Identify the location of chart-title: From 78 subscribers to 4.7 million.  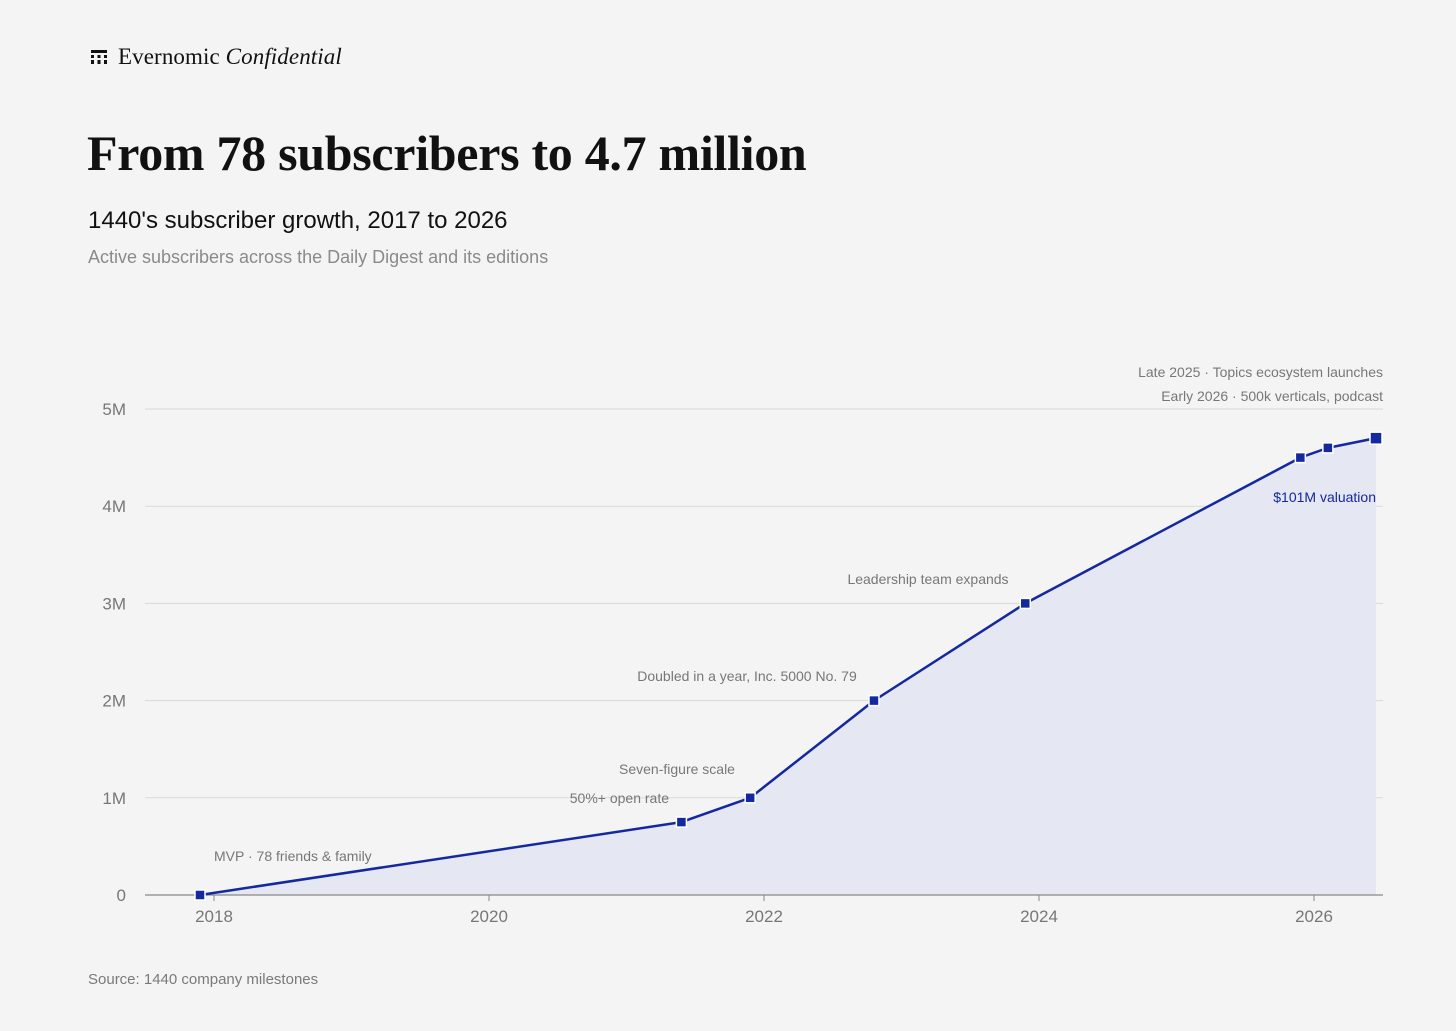
(447, 153).